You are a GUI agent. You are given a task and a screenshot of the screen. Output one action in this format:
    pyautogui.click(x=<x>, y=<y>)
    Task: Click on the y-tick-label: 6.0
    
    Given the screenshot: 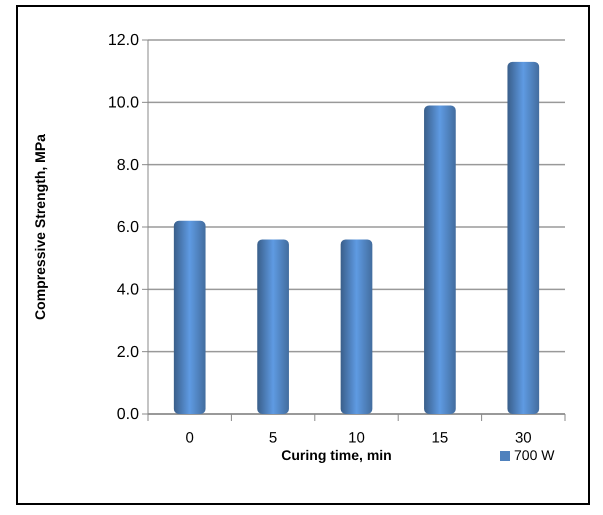 What is the action you would take?
    pyautogui.click(x=128, y=227)
    